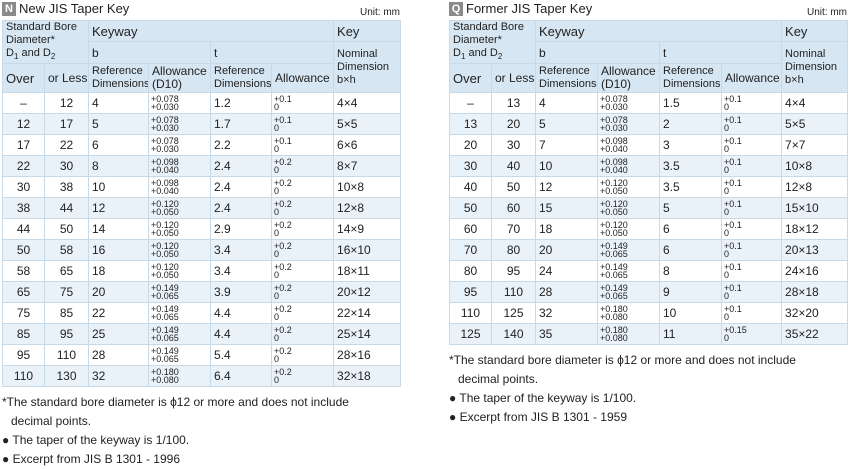 The width and height of the screenshot is (850, 469). What do you see at coordinates (690, 271) in the screenshot?
I see `t-reference-cell: 8` at bounding box center [690, 271].